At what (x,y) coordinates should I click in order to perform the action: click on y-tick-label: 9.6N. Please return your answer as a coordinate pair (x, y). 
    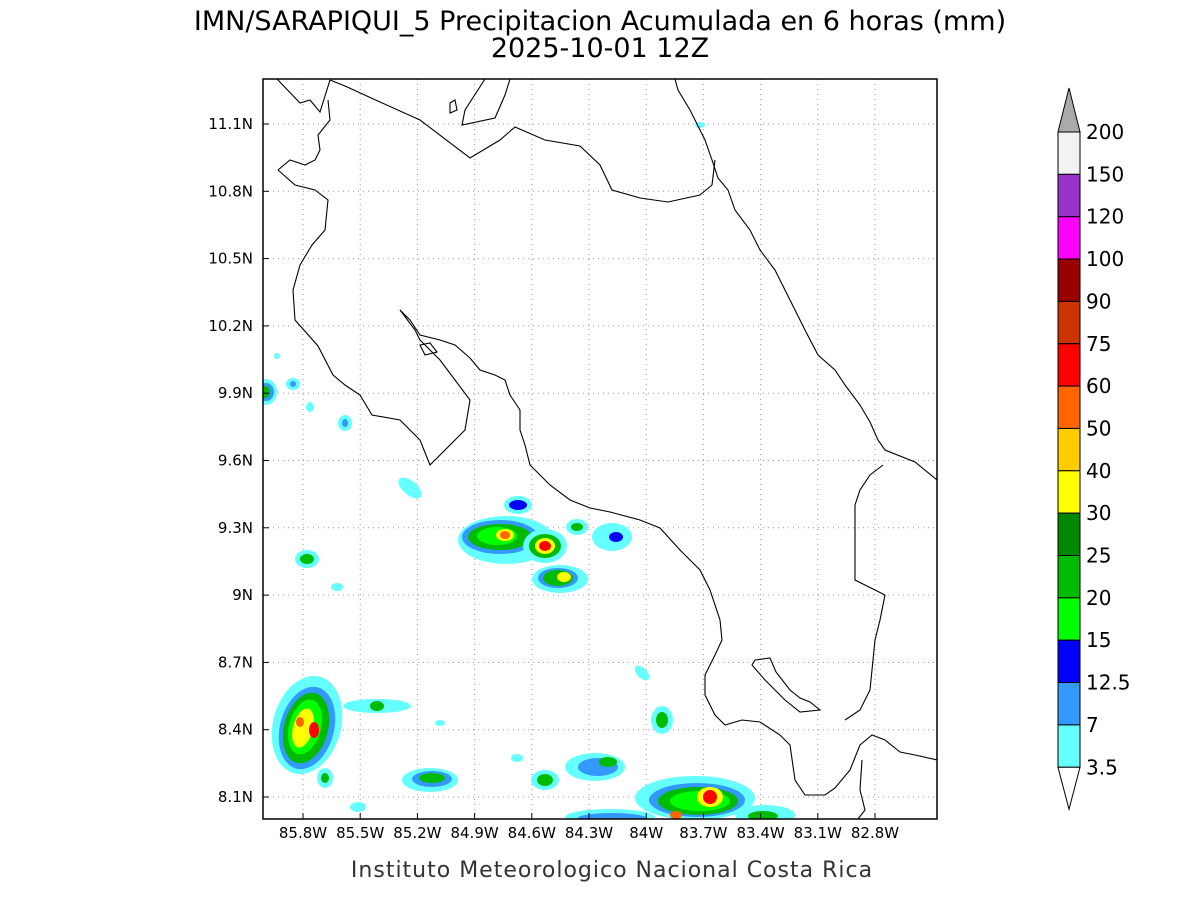
    Looking at the image, I should click on (235, 461).